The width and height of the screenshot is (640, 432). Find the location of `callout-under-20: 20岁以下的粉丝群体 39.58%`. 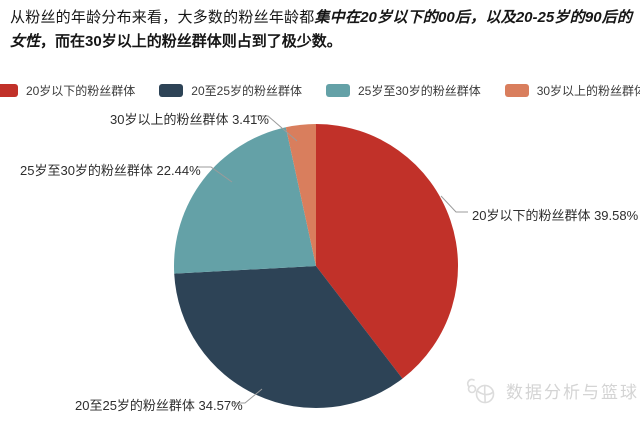

callout-under-20: 20岁以下的粉丝群体 39.58% is located at coordinates (555, 215).